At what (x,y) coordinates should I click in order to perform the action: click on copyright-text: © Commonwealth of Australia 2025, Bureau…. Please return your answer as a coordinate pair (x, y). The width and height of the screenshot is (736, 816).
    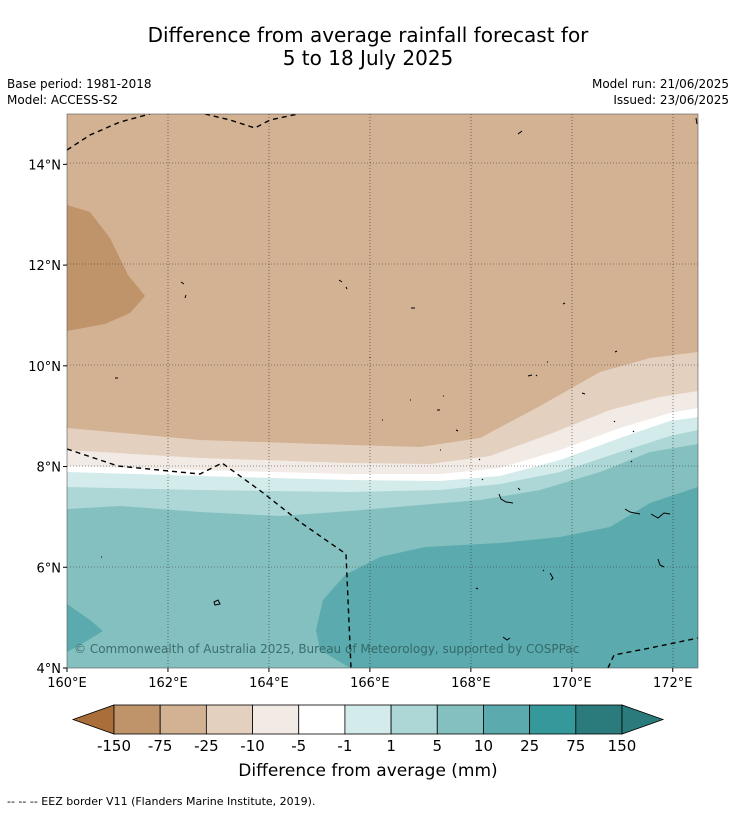
    Looking at the image, I should click on (326, 649).